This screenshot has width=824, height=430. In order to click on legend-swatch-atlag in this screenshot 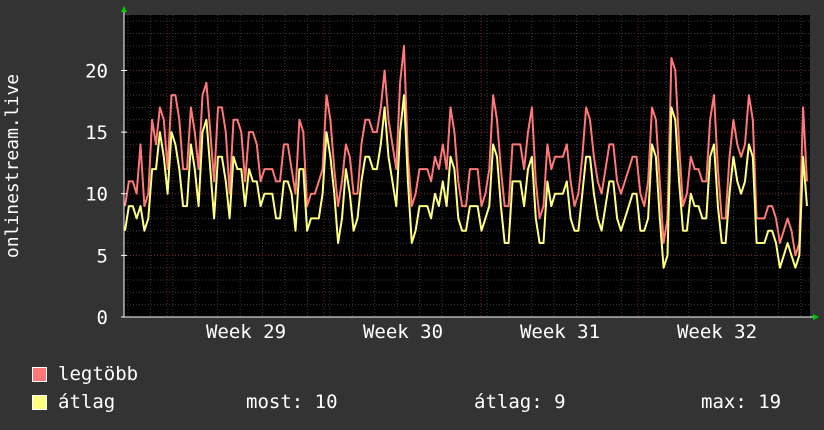, I will do `click(39, 402)`.